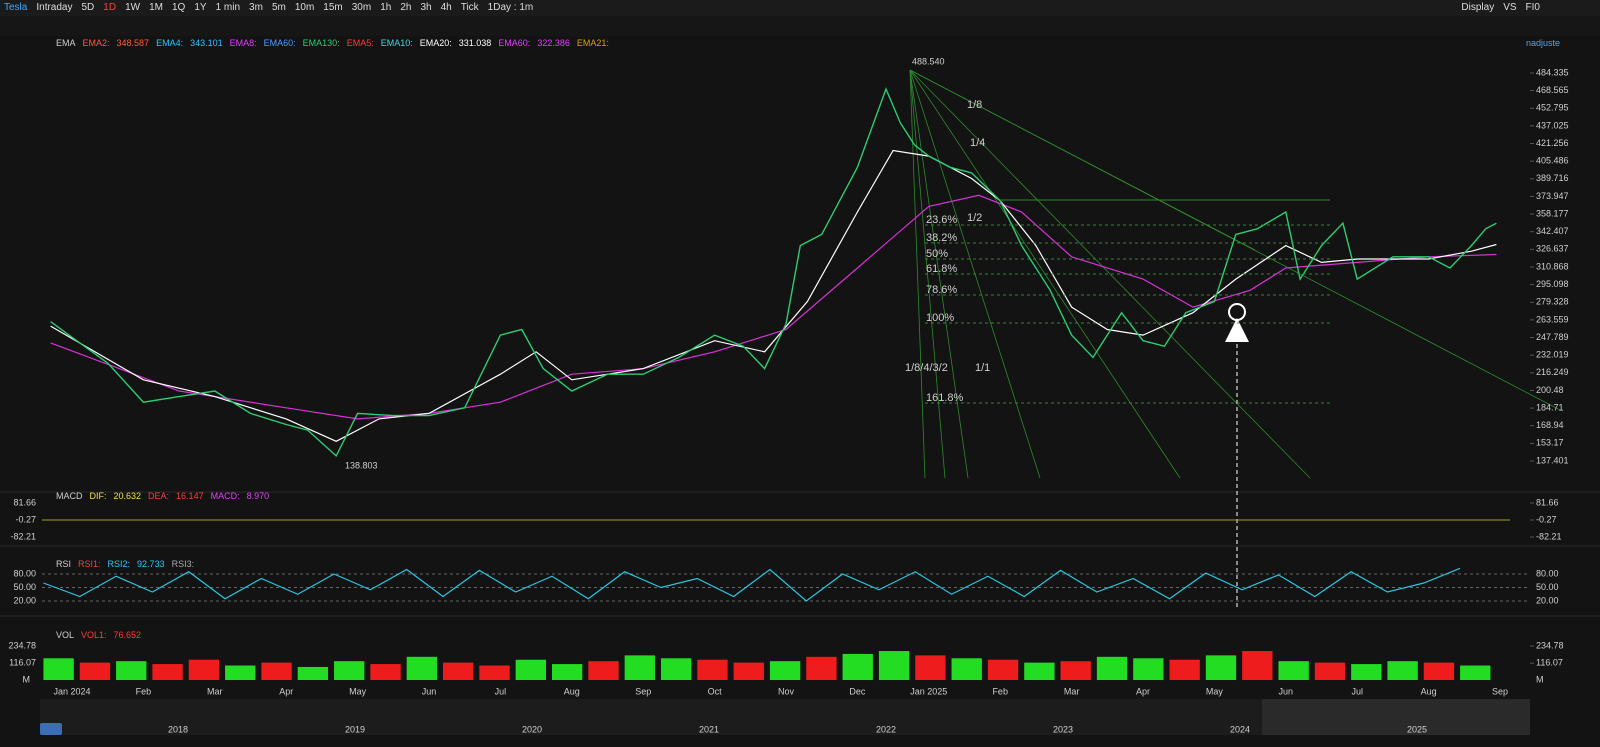 Image resolution: width=1600 pixels, height=747 pixels. Describe the element at coordinates (1547, 573) in the screenshot. I see `y-tick-label: 80.00` at that location.